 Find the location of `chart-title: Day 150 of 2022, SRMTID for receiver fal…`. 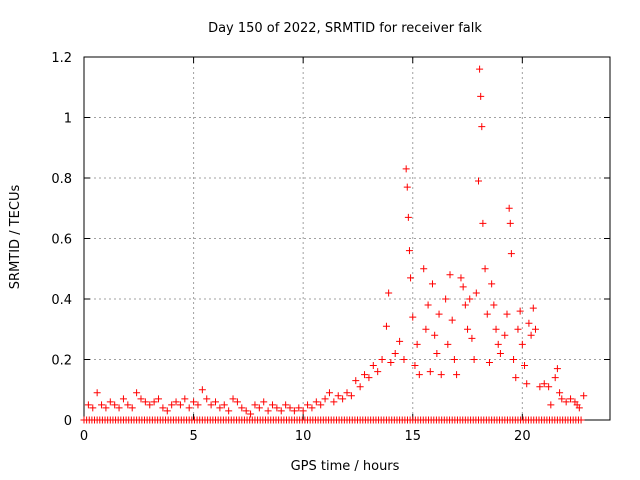

chart-title: Day 150 of 2022, SRMTID for receiver fal… is located at coordinates (345, 28).